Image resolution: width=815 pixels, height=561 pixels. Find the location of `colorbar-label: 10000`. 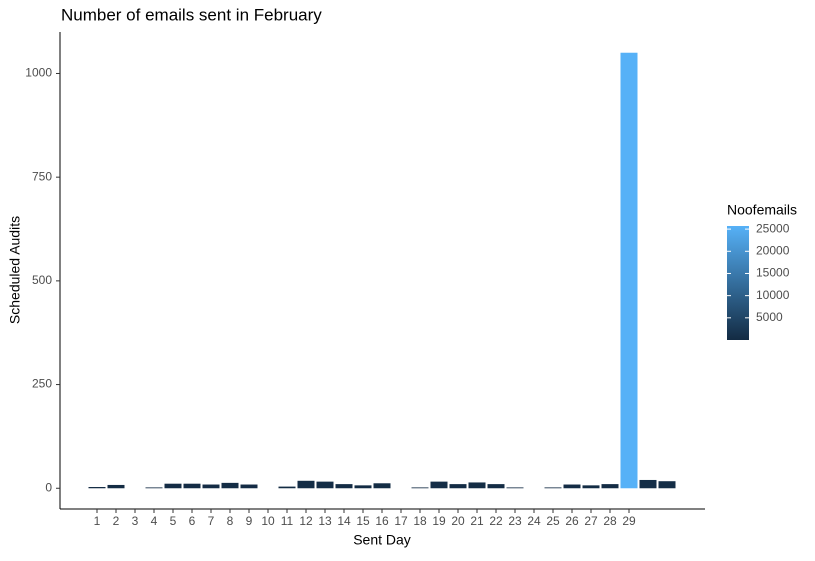

colorbar-label: 10000 is located at coordinates (773, 295).